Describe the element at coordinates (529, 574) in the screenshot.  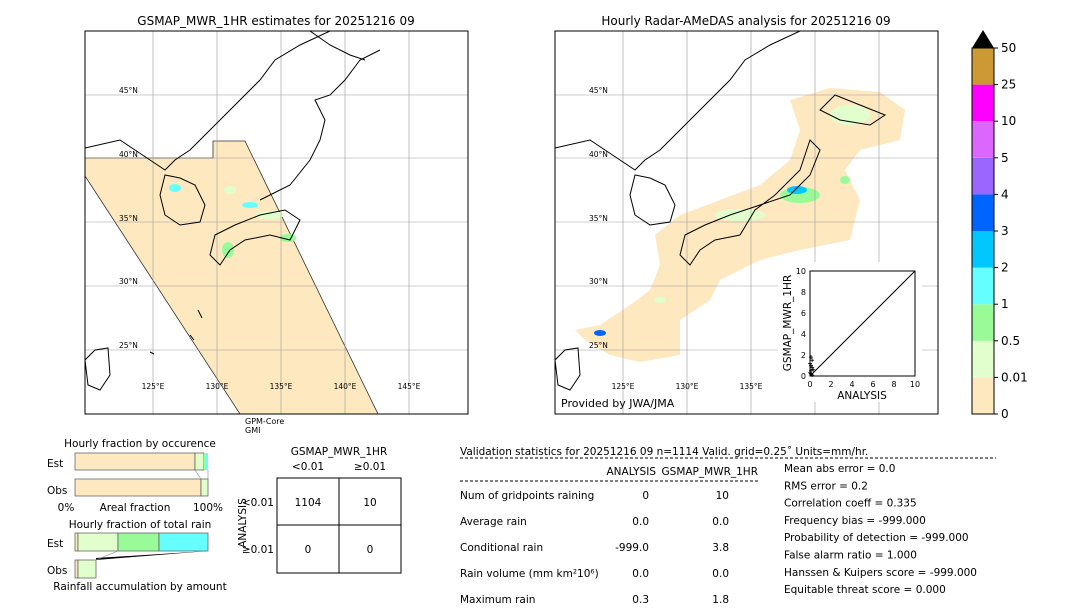
I see `stats-row-label: Rain volume (mm km²10⁶)` at that location.